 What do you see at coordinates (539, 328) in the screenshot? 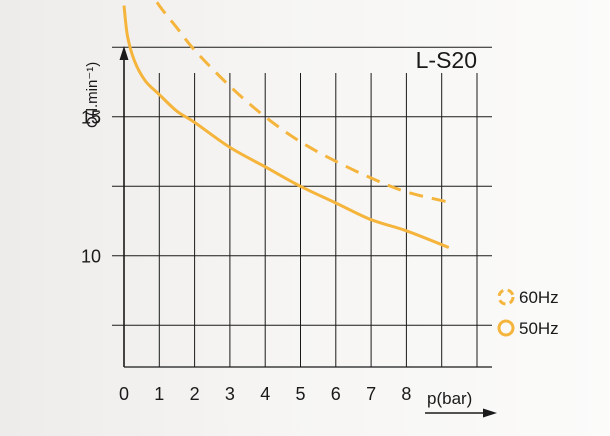
I see `legend-label: 50Hz` at bounding box center [539, 328].